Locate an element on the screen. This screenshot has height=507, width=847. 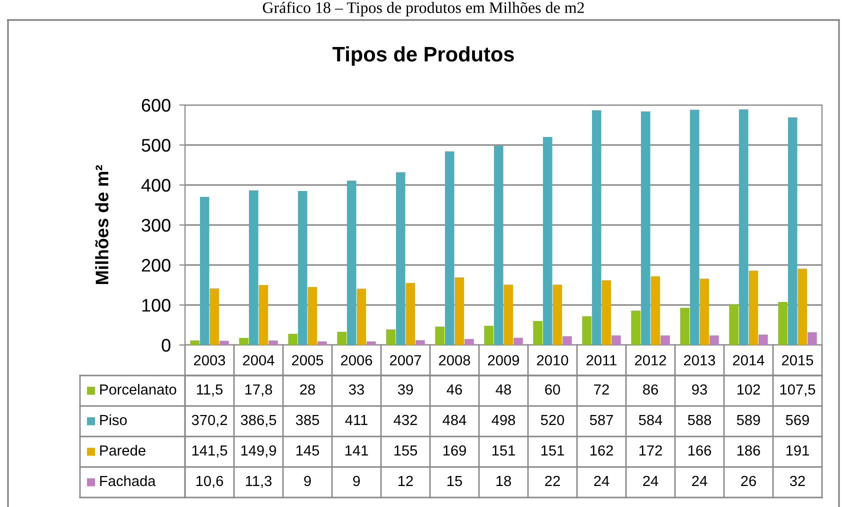
data-label: 432 is located at coordinates (405, 420).